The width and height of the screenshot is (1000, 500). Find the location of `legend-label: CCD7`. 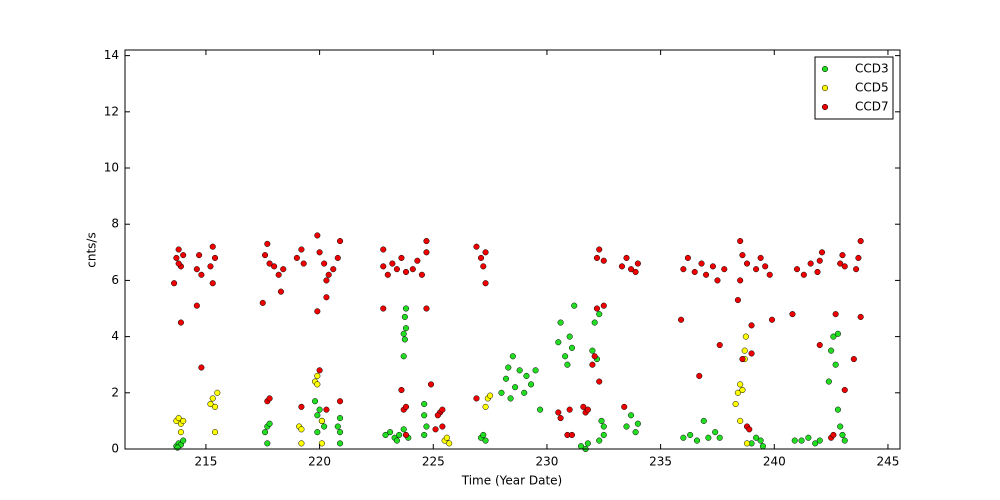

legend-label: CCD7 is located at coordinates (872, 107).